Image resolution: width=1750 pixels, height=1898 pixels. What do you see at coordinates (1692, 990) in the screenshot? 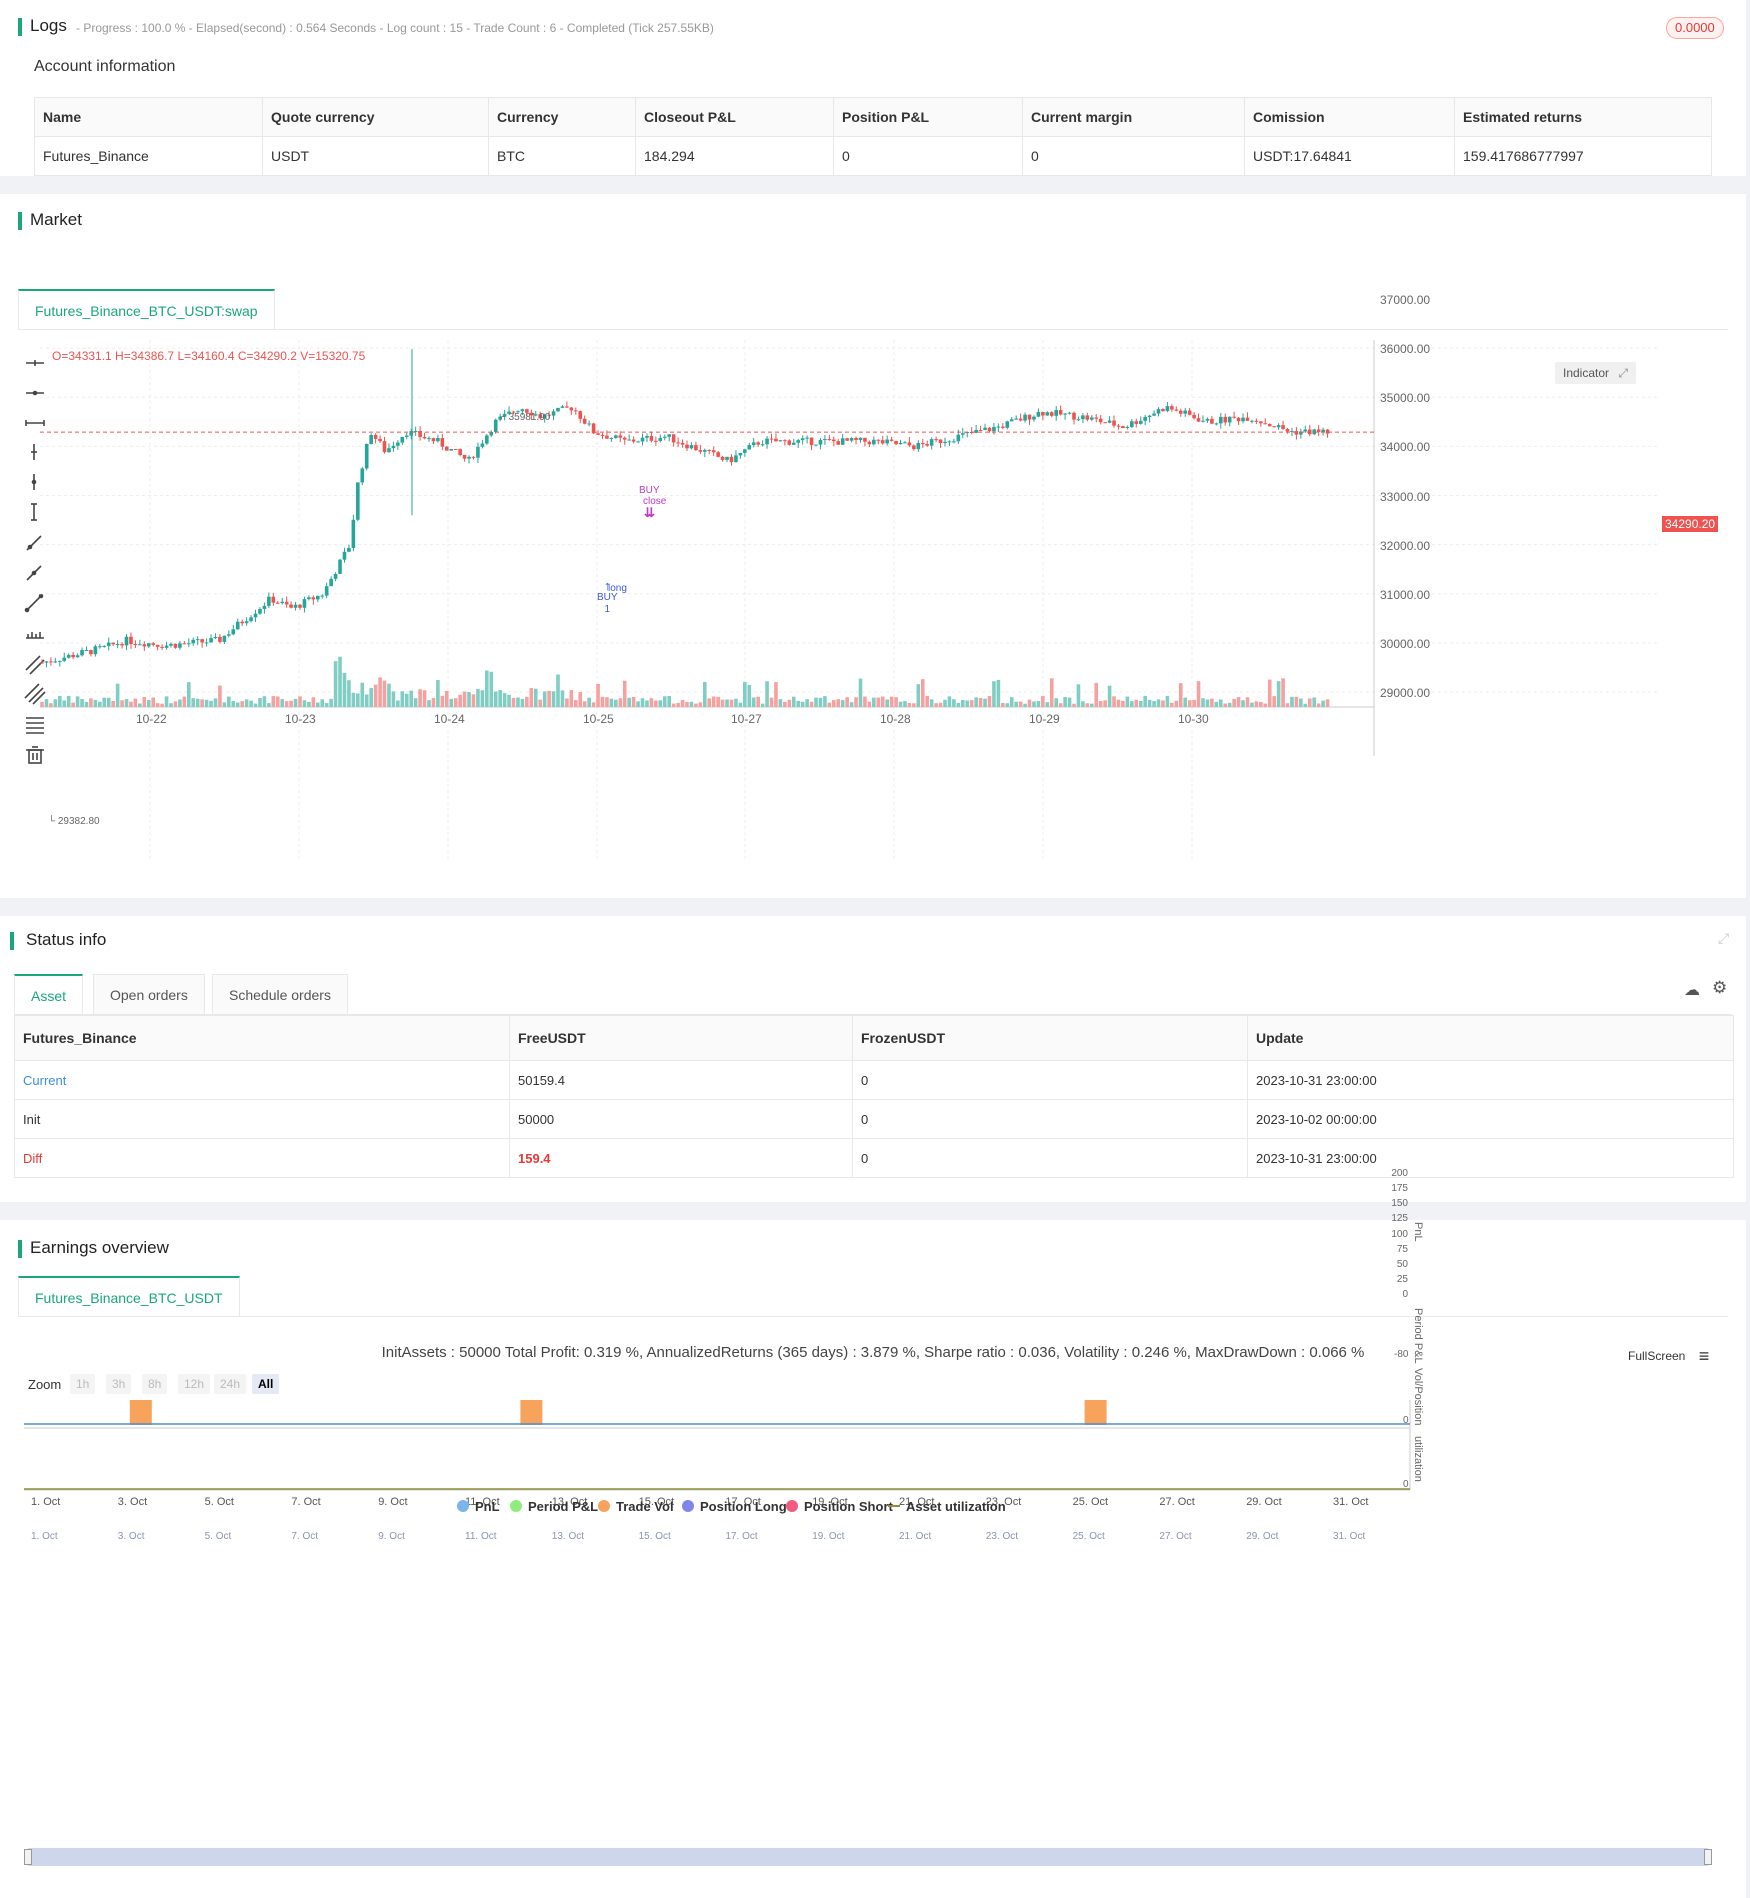
I see `cloud-download-icon: ☁` at bounding box center [1692, 990].